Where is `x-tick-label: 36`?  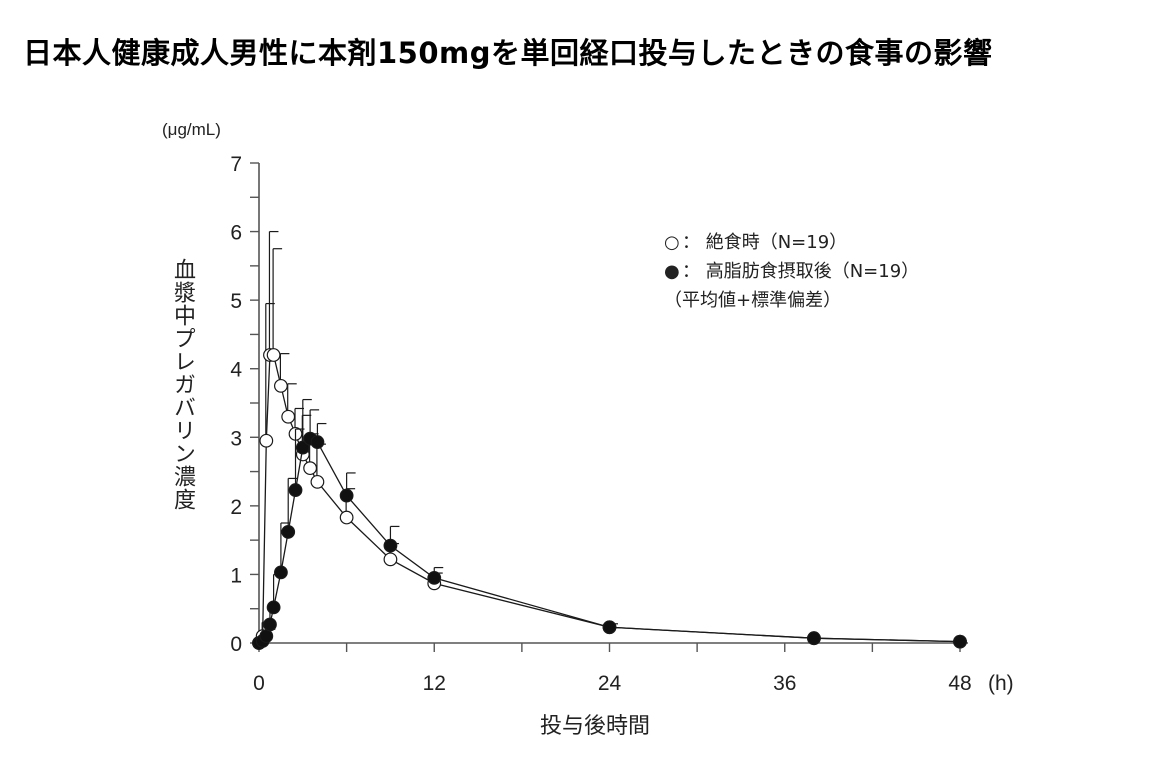
x-tick-label: 36 is located at coordinates (784, 683).